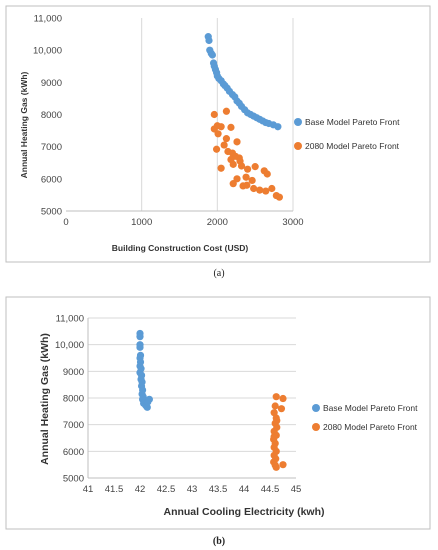 This screenshot has height=550, width=438. What do you see at coordinates (166, 489) in the screenshot?
I see `x-tick-label: 42.5` at bounding box center [166, 489].